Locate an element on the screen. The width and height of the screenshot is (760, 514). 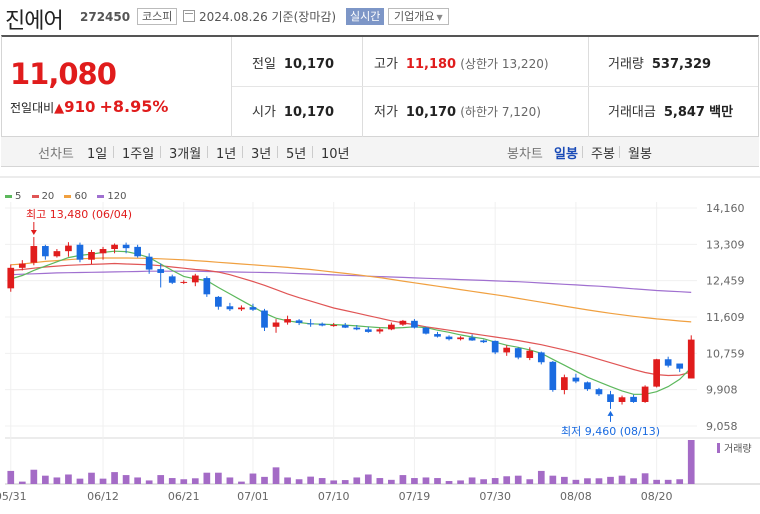
prev-close: 전일 10,170 is located at coordinates (293, 62).